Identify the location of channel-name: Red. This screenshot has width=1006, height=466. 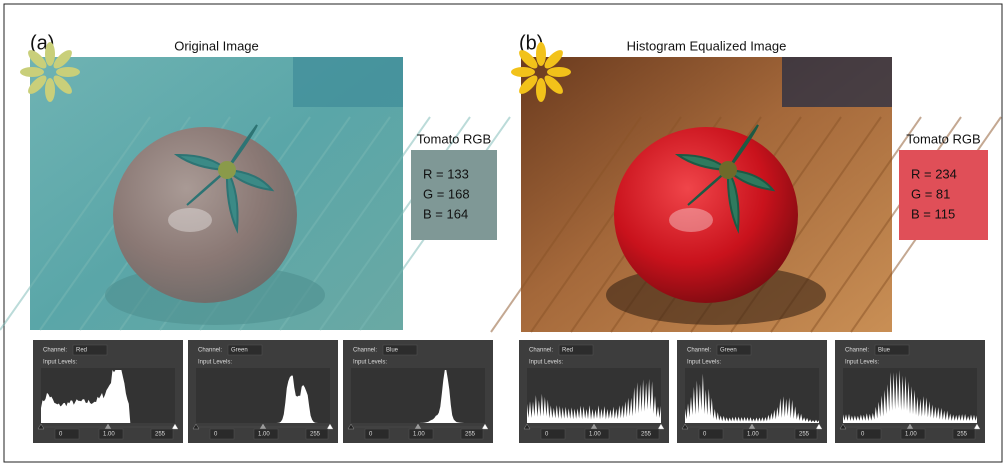
(81, 351).